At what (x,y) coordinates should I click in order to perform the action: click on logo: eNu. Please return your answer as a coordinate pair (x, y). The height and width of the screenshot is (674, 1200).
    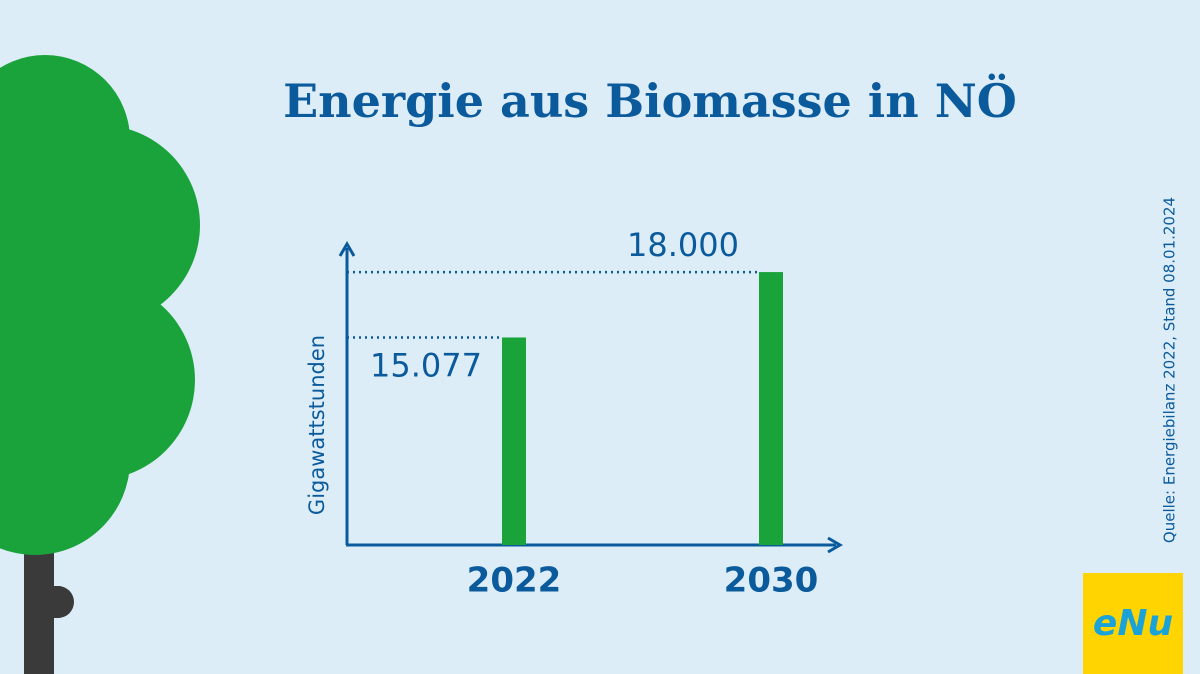
    Looking at the image, I should click on (1133, 623).